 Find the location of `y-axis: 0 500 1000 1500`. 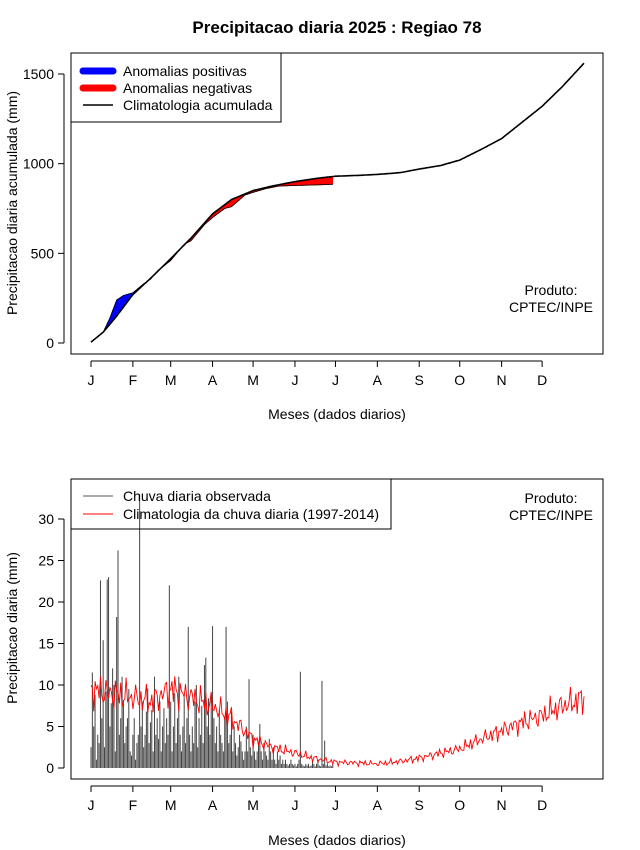

y-axis: 0 500 1000 1500 is located at coordinates (44, 208).